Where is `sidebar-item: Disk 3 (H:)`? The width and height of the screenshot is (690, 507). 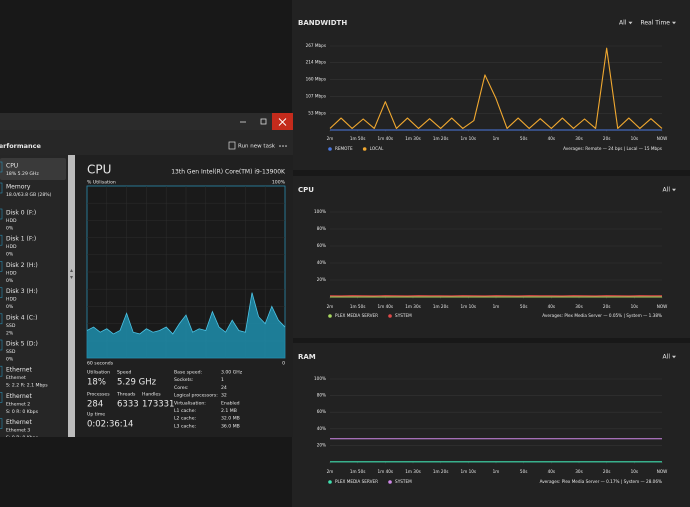
sidebar-item: Disk 3 (H:) is located at coordinates (22, 291).